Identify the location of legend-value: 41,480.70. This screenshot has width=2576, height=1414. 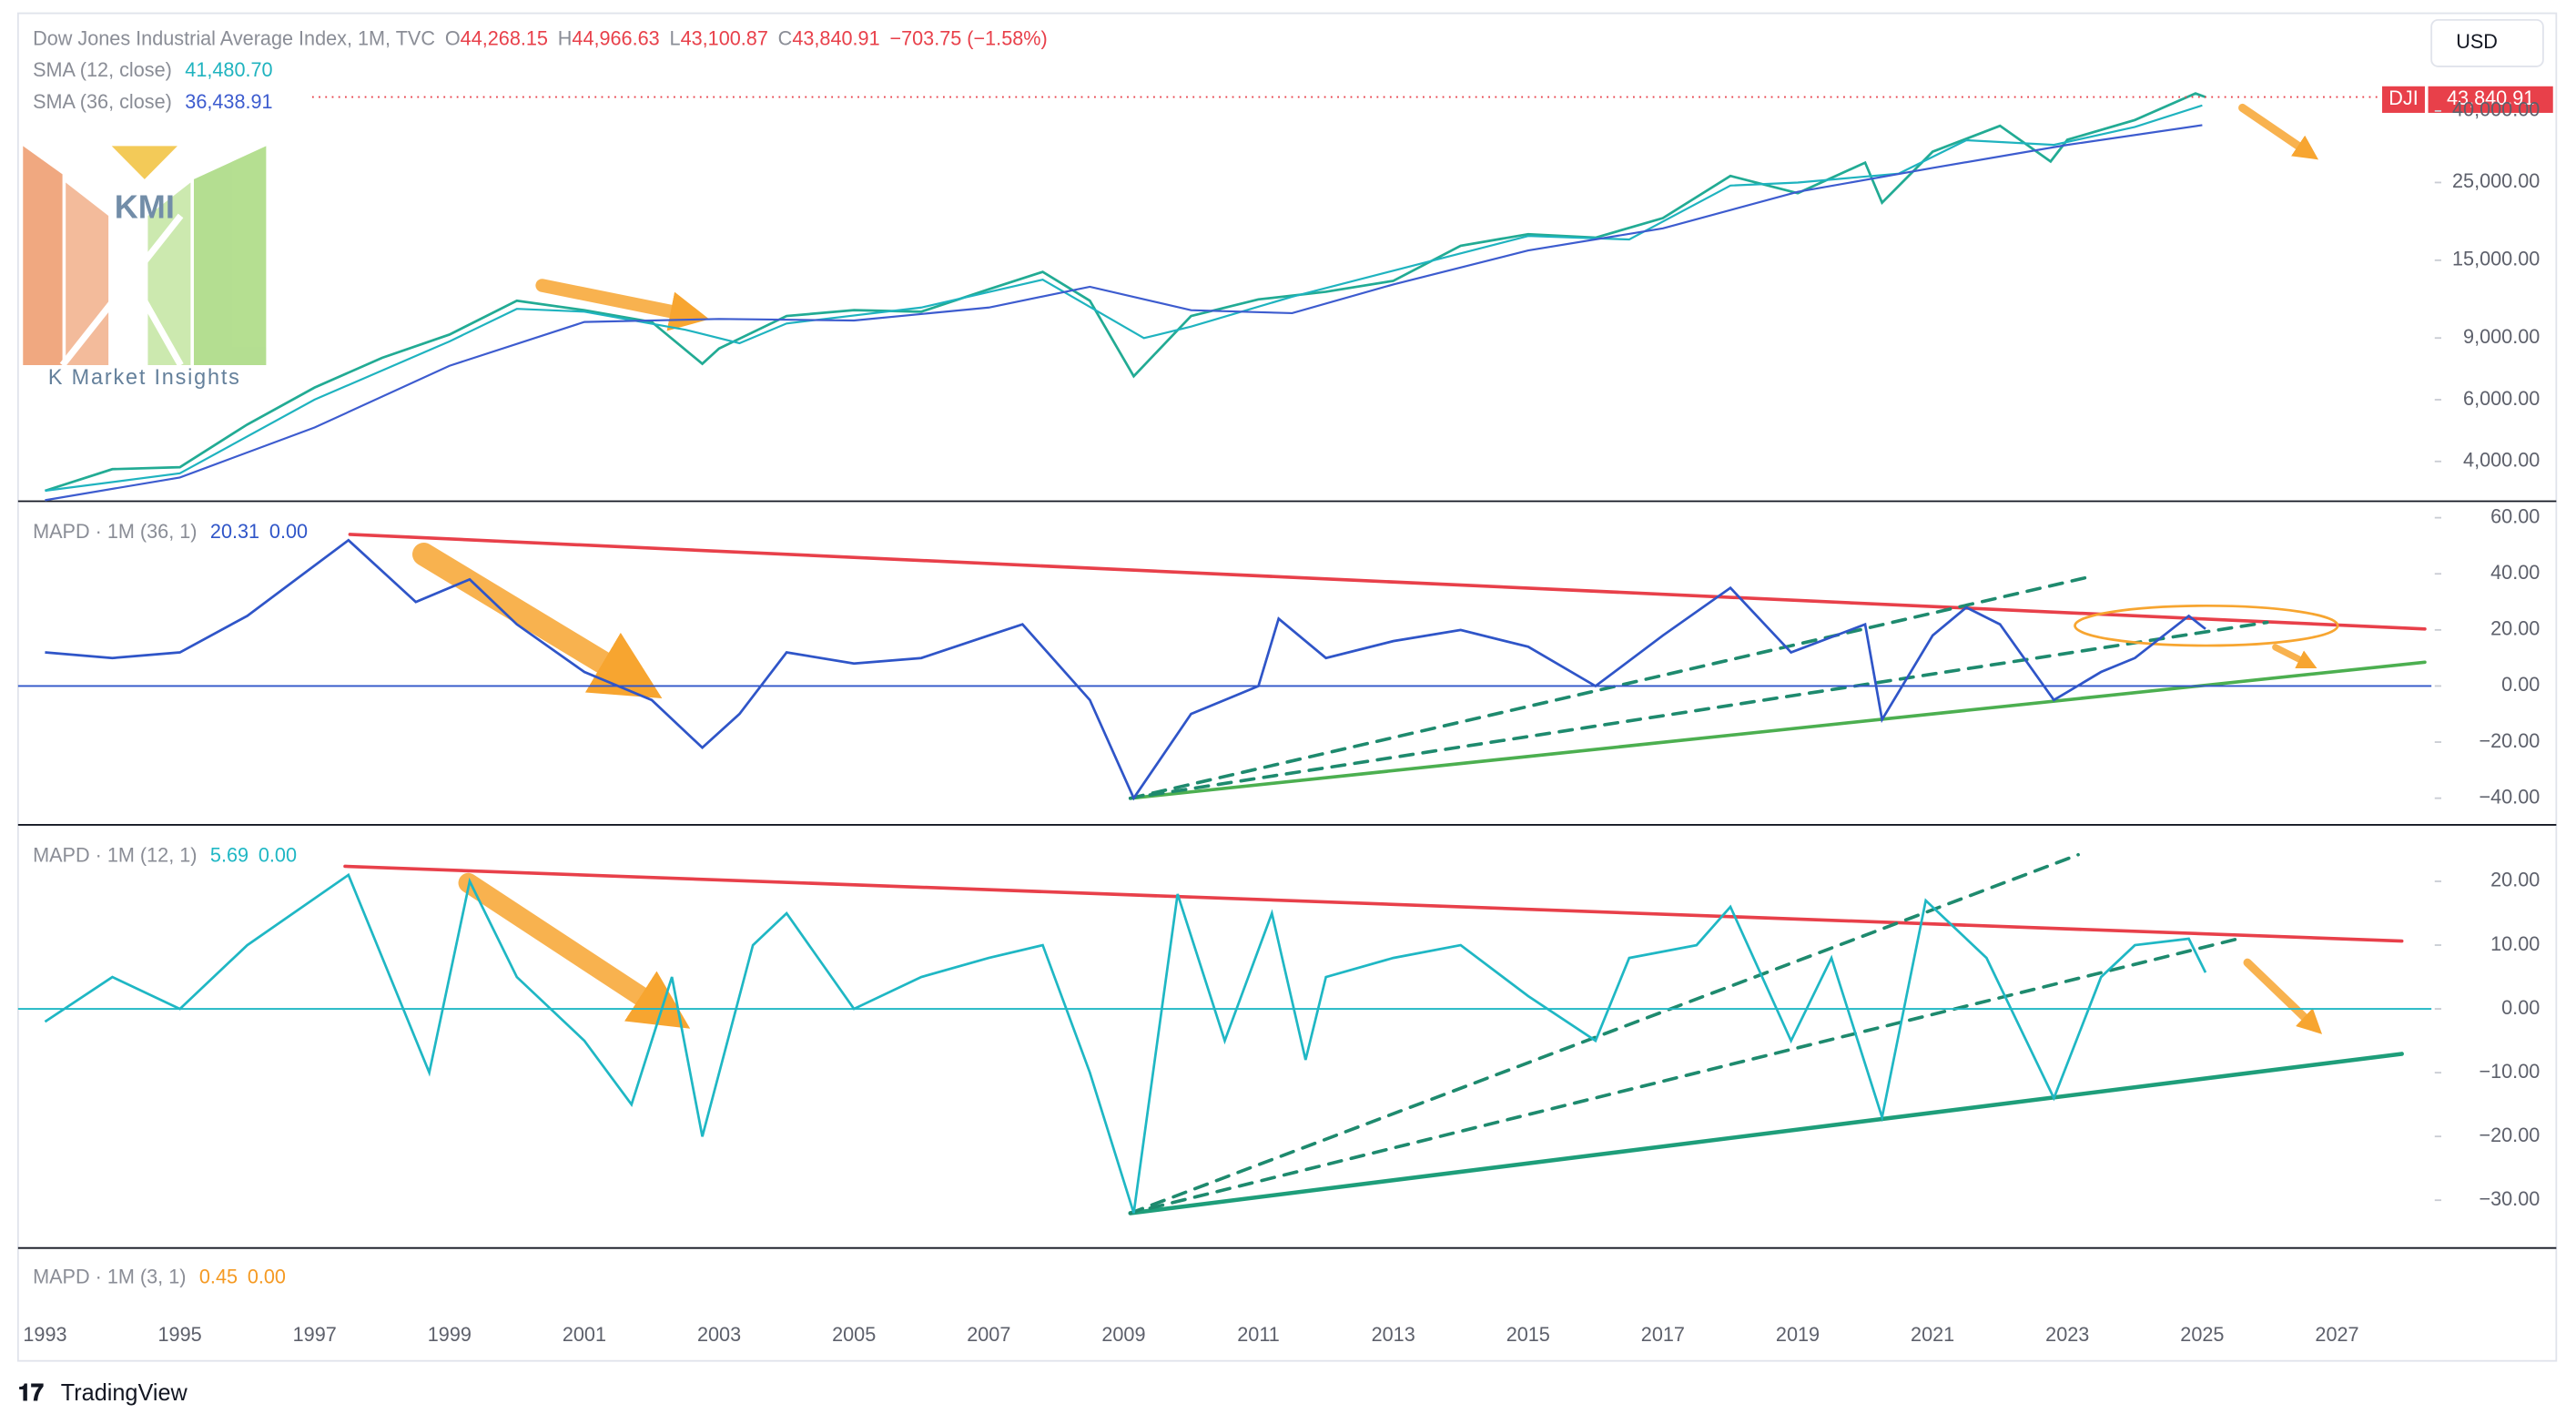
(228, 69).